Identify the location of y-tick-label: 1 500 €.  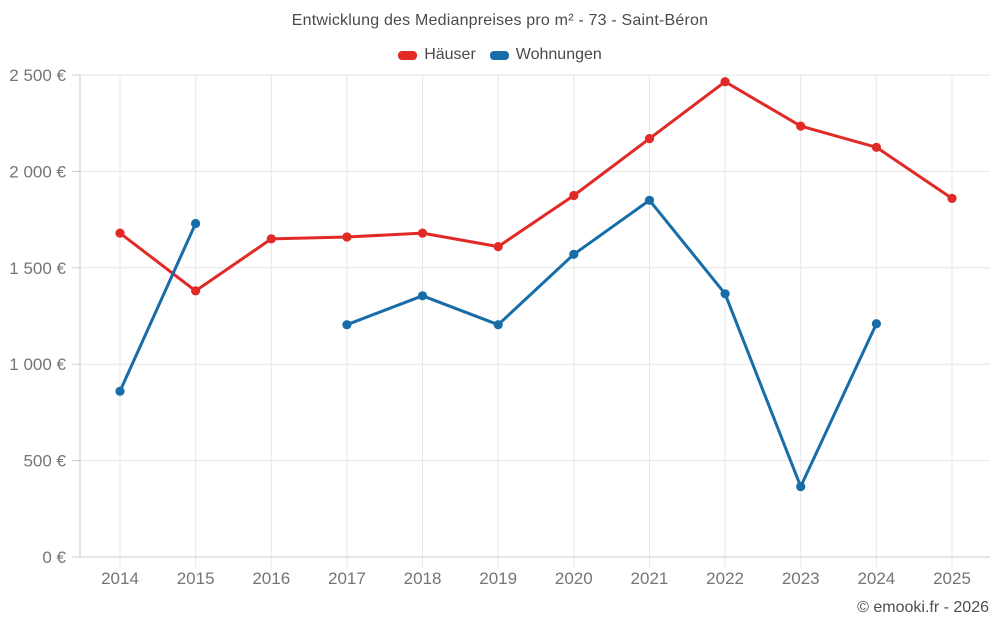
(37, 268).